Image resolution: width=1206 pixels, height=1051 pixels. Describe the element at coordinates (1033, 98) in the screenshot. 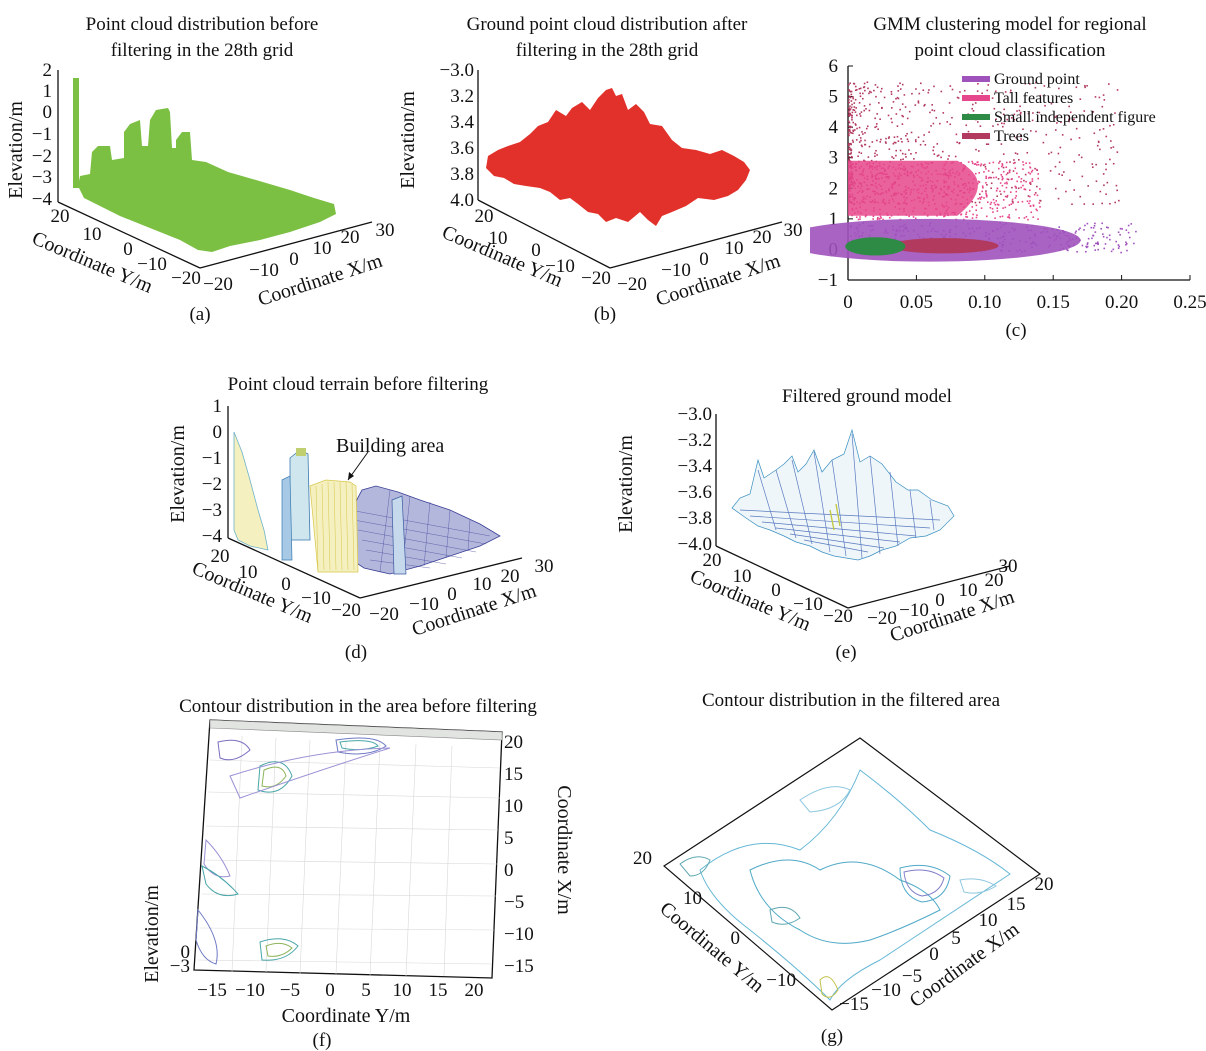

I see `legend-label: Tall features` at that location.